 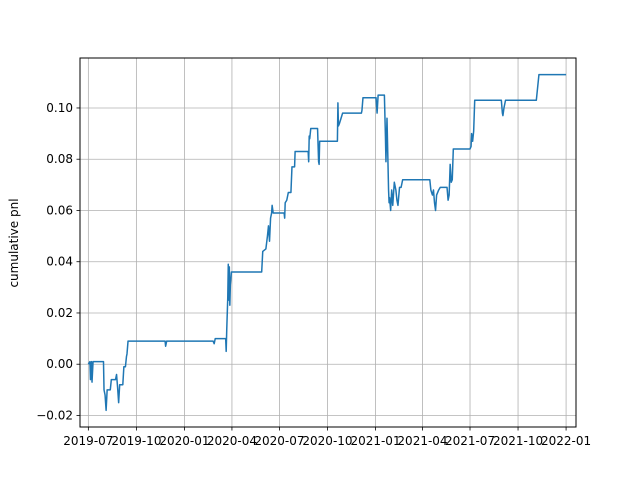 I want to click on y-tick-label: −0.02, so click(x=54, y=415).